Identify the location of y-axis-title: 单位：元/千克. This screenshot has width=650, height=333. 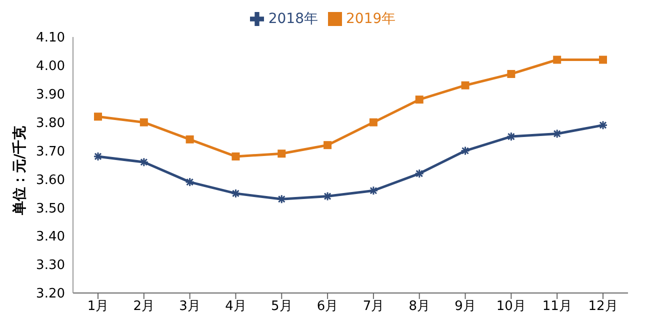
(19, 170).